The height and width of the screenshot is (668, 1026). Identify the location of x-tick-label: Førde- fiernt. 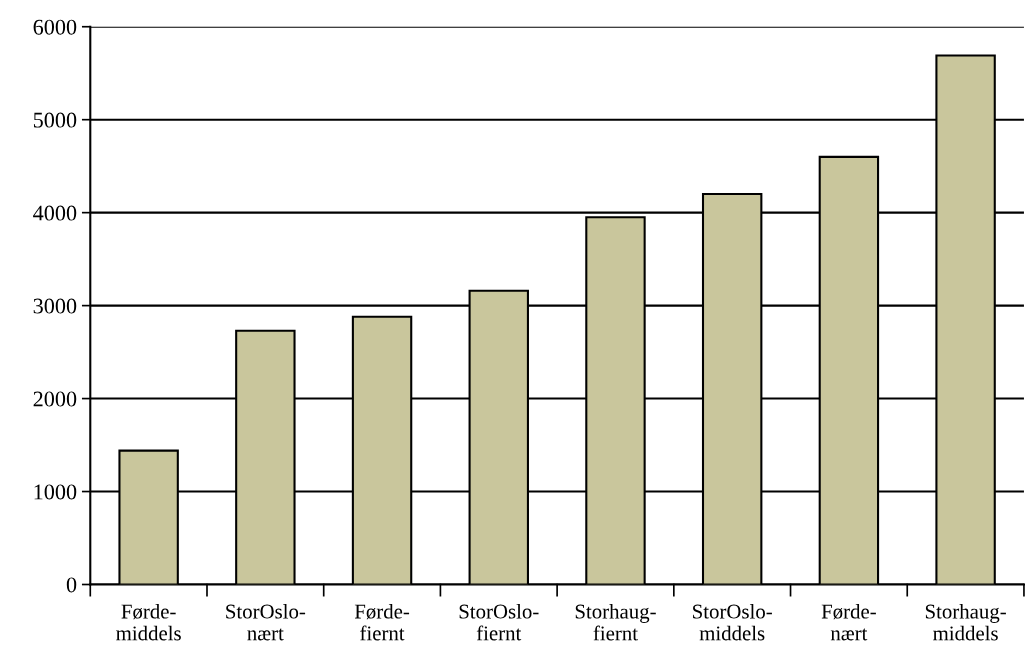
(382, 622).